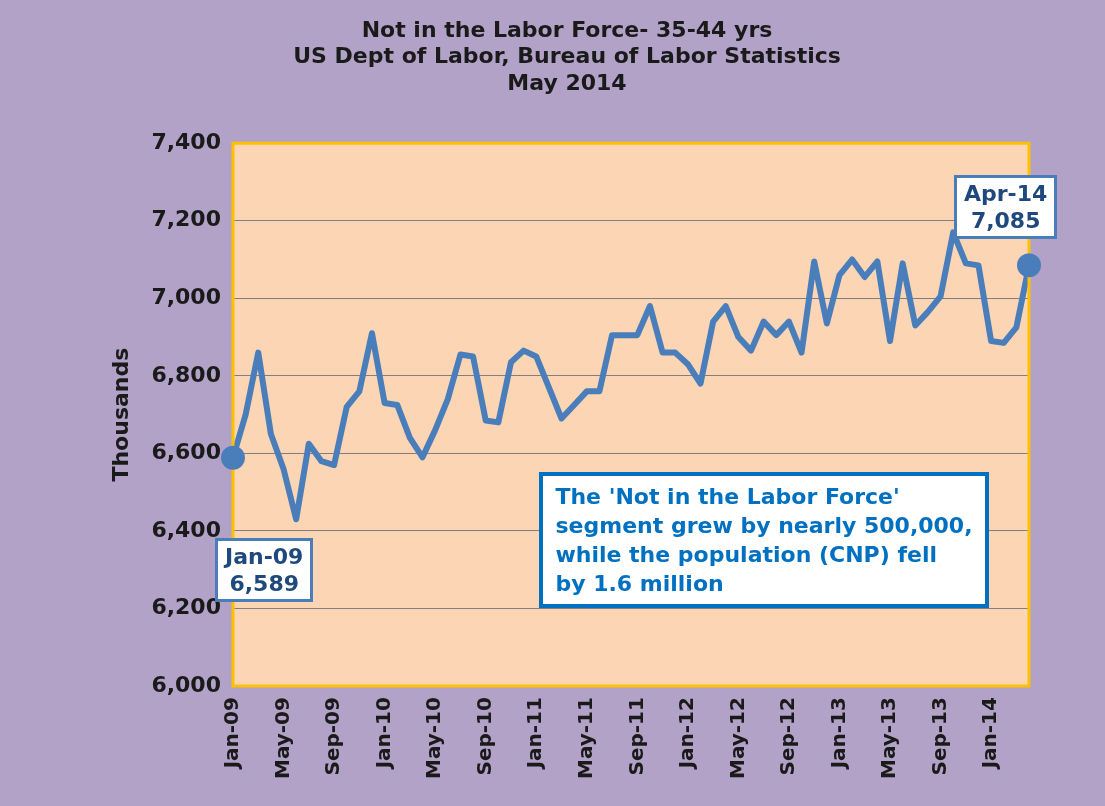 The height and width of the screenshot is (806, 1105). Describe the element at coordinates (989, 734) in the screenshot. I see `x-tick-label: Jan-14` at that location.